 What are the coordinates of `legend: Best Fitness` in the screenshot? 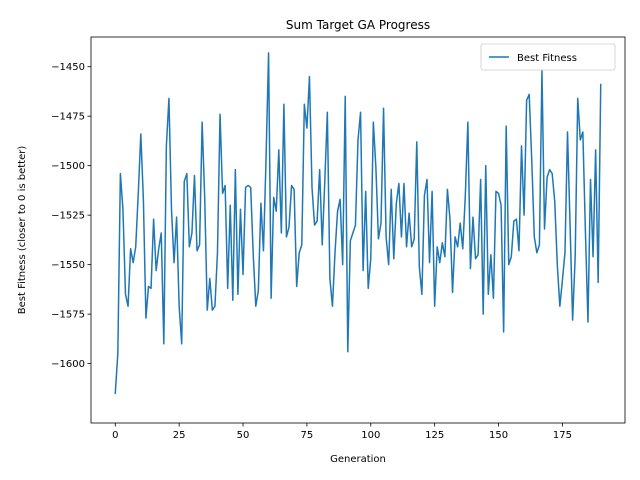 It's located at (548, 57).